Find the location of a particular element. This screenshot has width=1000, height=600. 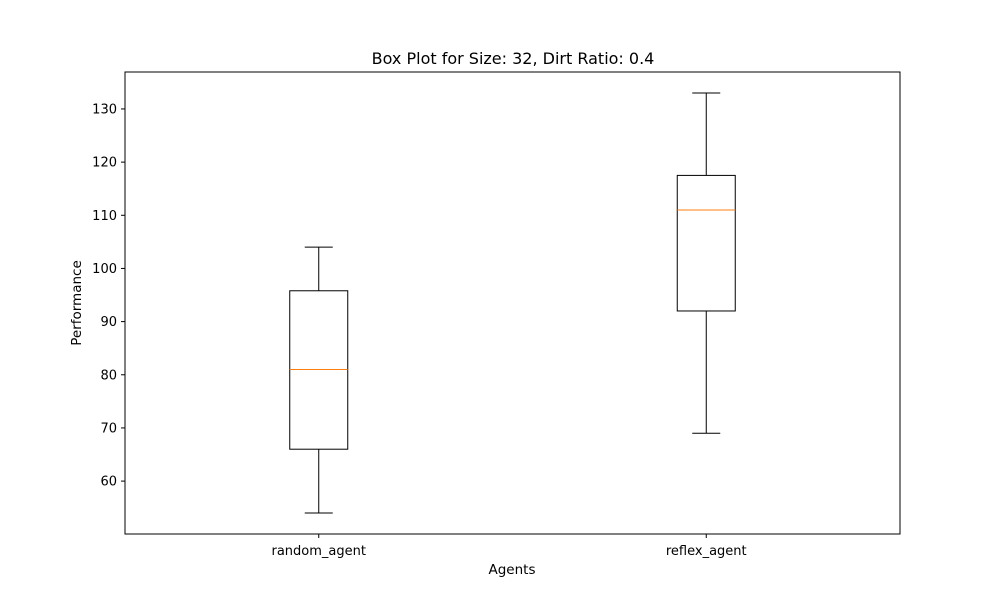

x-tick-label: random_agent is located at coordinates (319, 551).